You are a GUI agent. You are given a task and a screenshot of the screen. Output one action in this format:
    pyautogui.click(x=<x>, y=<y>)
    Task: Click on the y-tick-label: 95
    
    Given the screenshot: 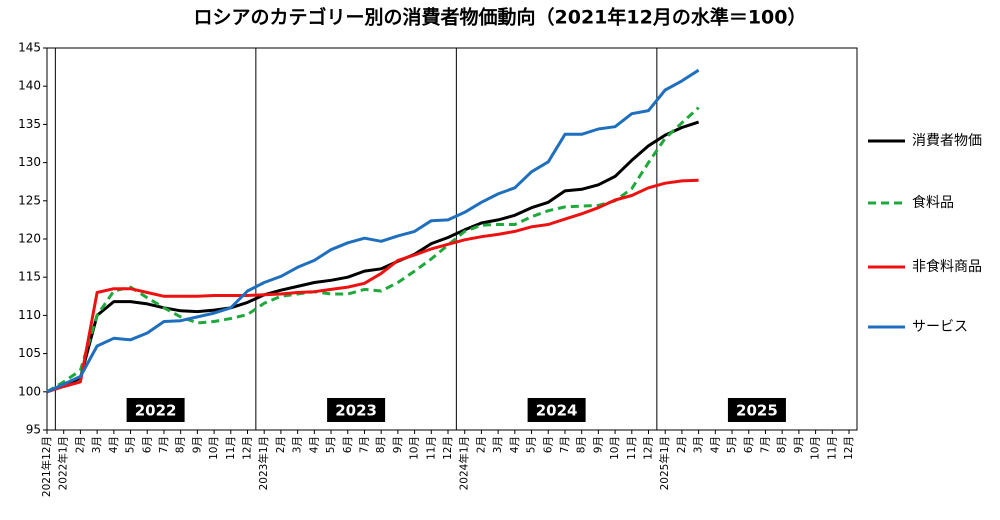 What is the action you would take?
    pyautogui.click(x=33, y=430)
    